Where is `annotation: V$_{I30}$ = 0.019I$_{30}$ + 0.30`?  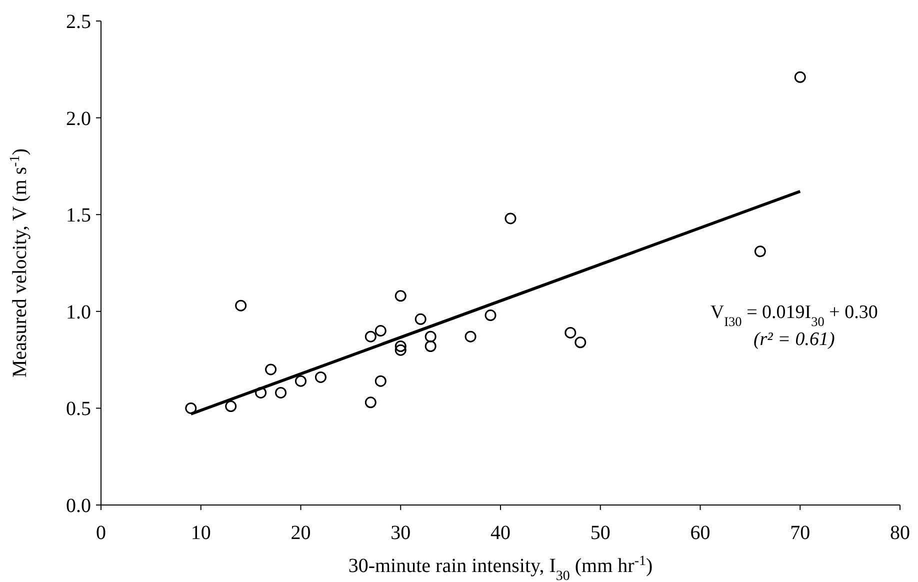
annotation: V$_{I30}$ = 0.019I$_{30}$ + 0.30 is located at coordinates (794, 315).